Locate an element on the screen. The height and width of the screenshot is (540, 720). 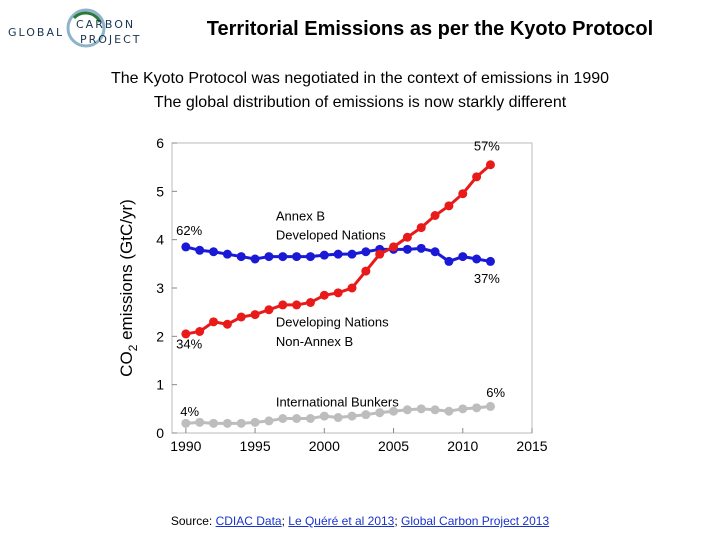
y-tick-label: 1 is located at coordinates (160, 385).